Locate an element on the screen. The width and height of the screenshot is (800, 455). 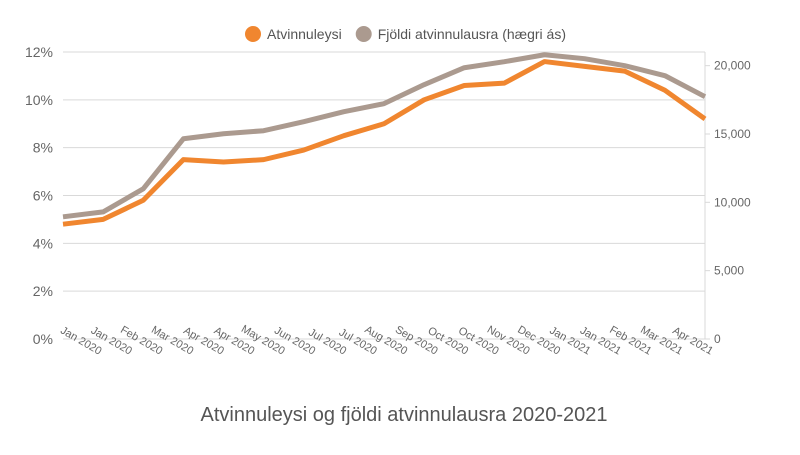
y2-tick-label: 5,000 is located at coordinates (729, 271).